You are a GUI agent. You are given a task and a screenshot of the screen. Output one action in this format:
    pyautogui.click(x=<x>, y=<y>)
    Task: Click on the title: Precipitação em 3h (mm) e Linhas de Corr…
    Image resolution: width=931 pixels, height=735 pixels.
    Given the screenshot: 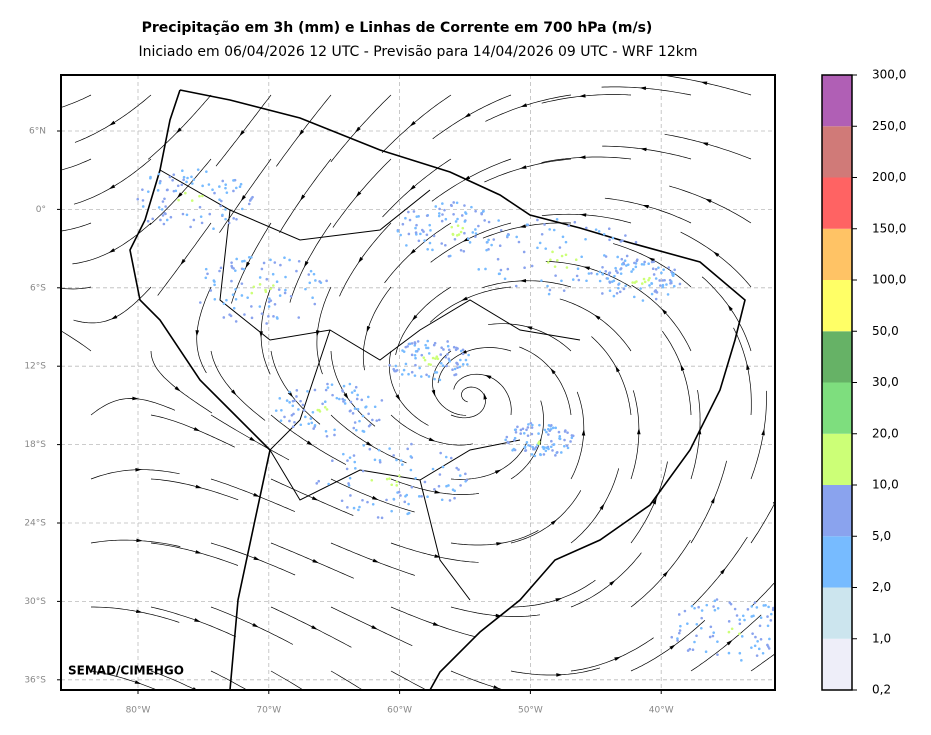 What is the action you would take?
    pyautogui.click(x=397, y=28)
    